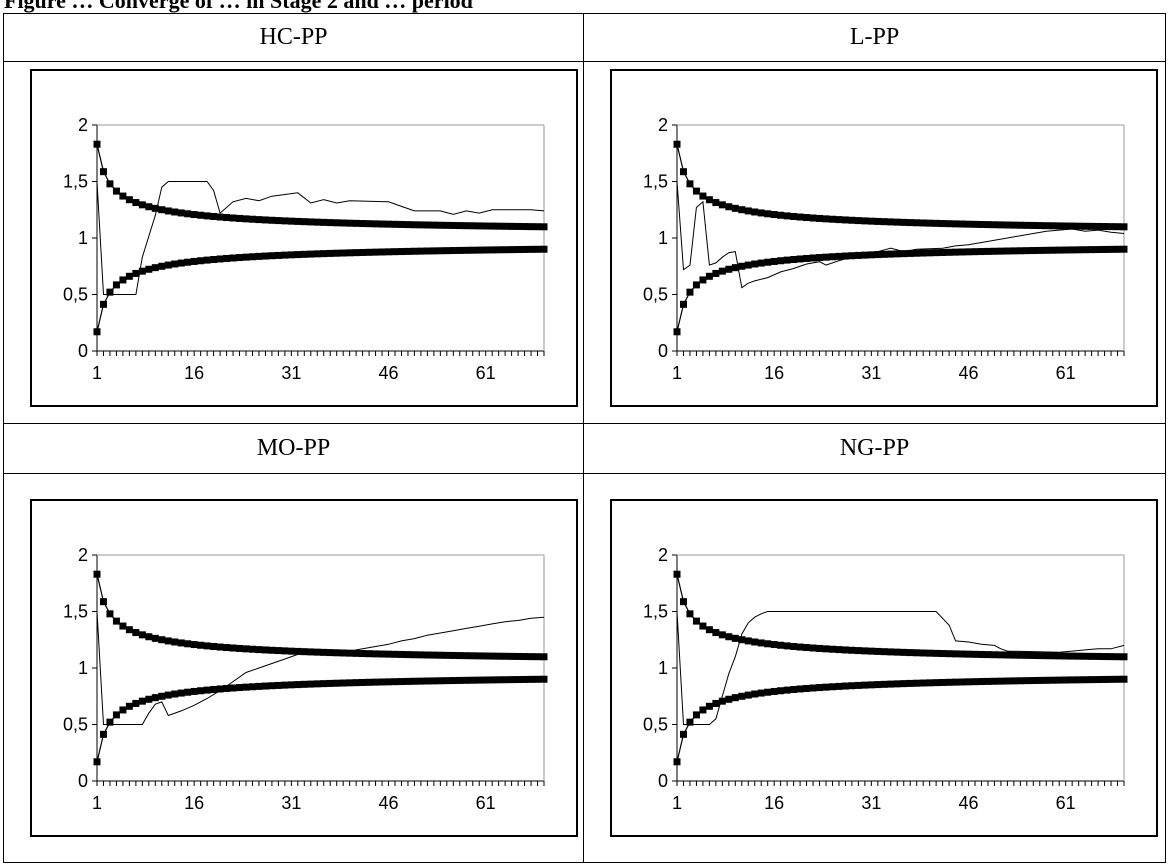 The height and width of the screenshot is (865, 1169). What do you see at coordinates (900, 720) in the screenshot?
I see `lower-bound-series-line` at bounding box center [900, 720].